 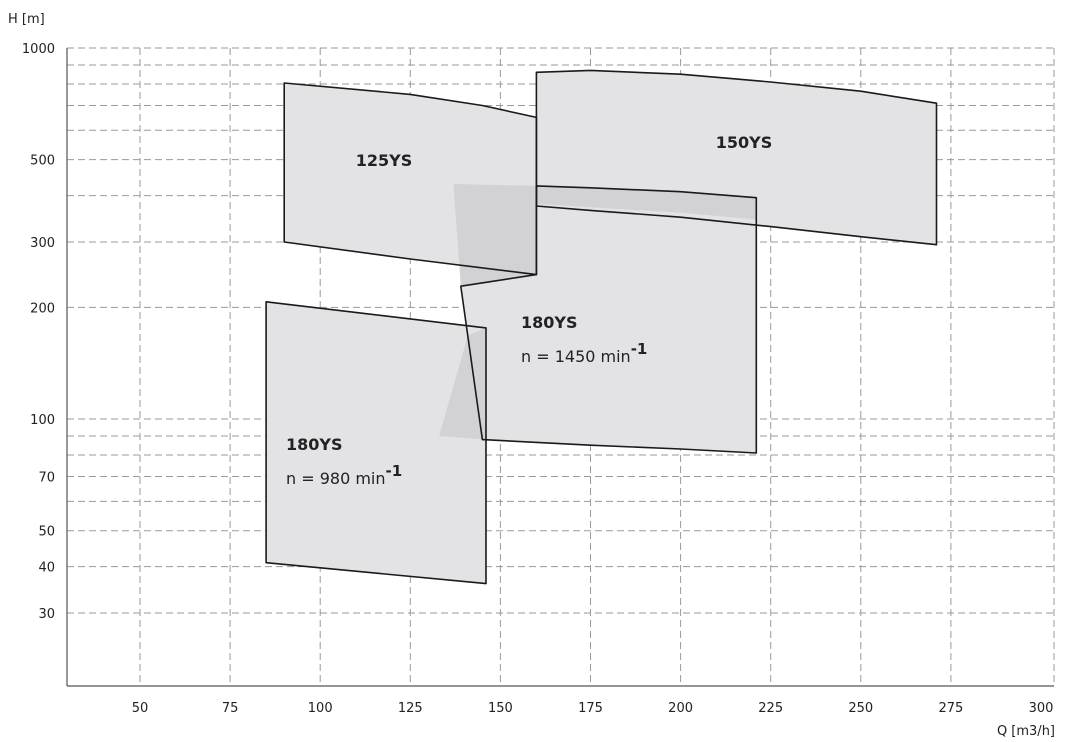 What do you see at coordinates (549, 322) in the screenshot?
I see `region-label-180YS-1450: 180YS` at bounding box center [549, 322].